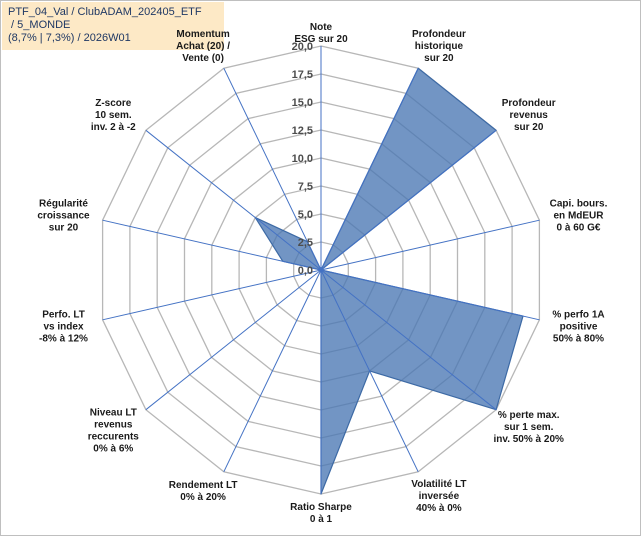 The width and height of the screenshot is (641, 536). What do you see at coordinates (39, 25) in the screenshot?
I see `chart-title-line-2: / 5_MONDE` at bounding box center [39, 25].